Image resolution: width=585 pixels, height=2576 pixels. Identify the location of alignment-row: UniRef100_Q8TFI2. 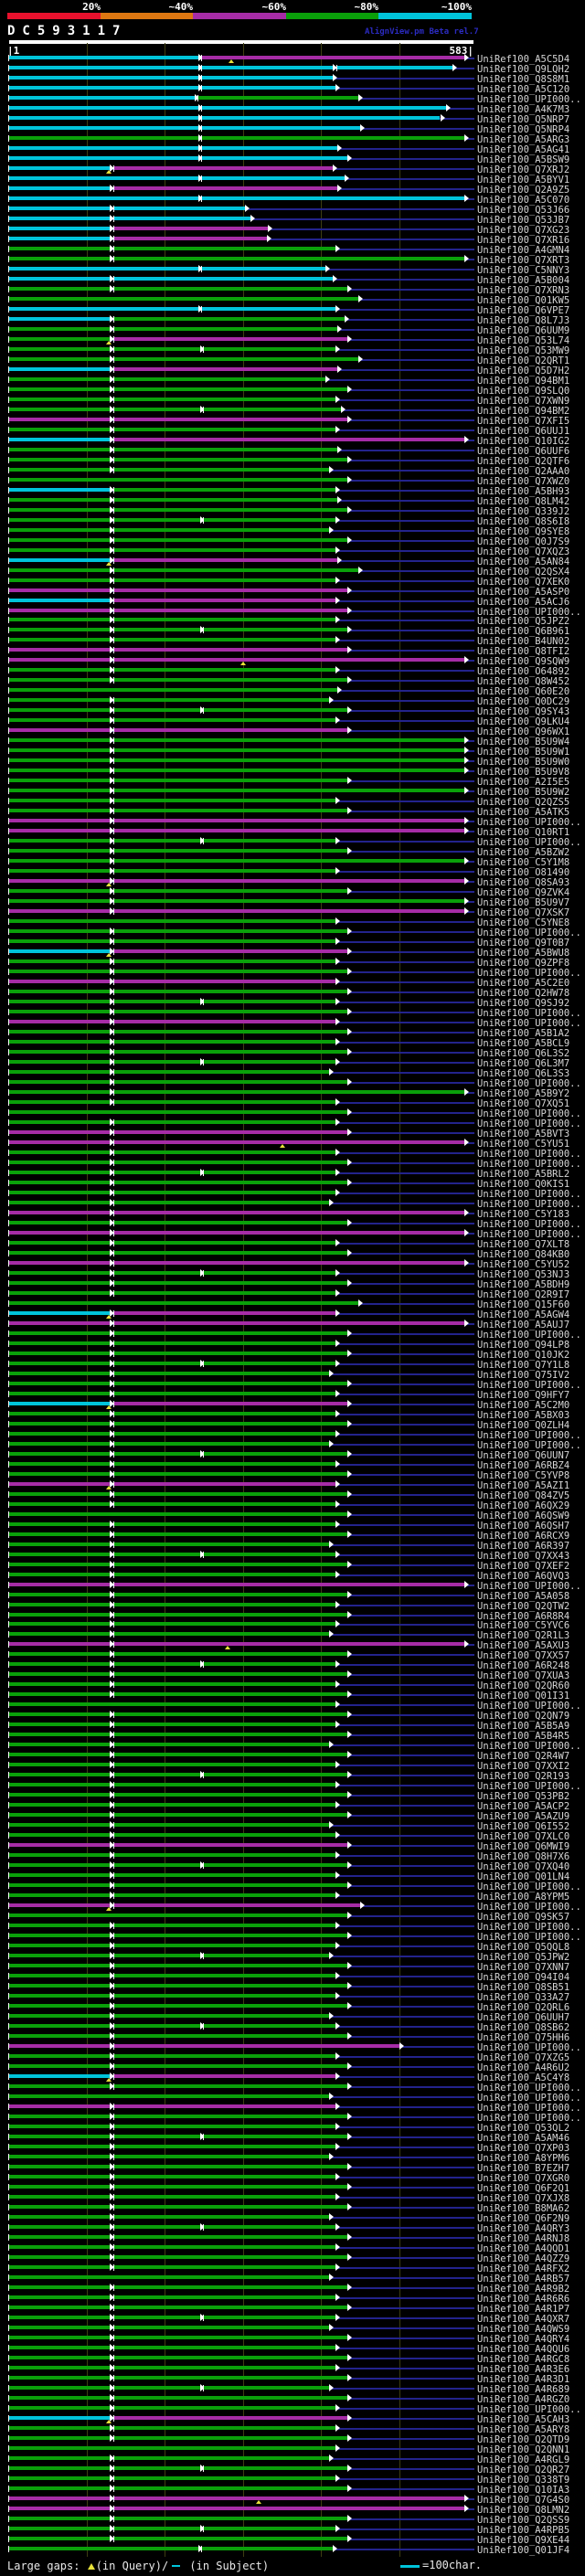
(293, 651).